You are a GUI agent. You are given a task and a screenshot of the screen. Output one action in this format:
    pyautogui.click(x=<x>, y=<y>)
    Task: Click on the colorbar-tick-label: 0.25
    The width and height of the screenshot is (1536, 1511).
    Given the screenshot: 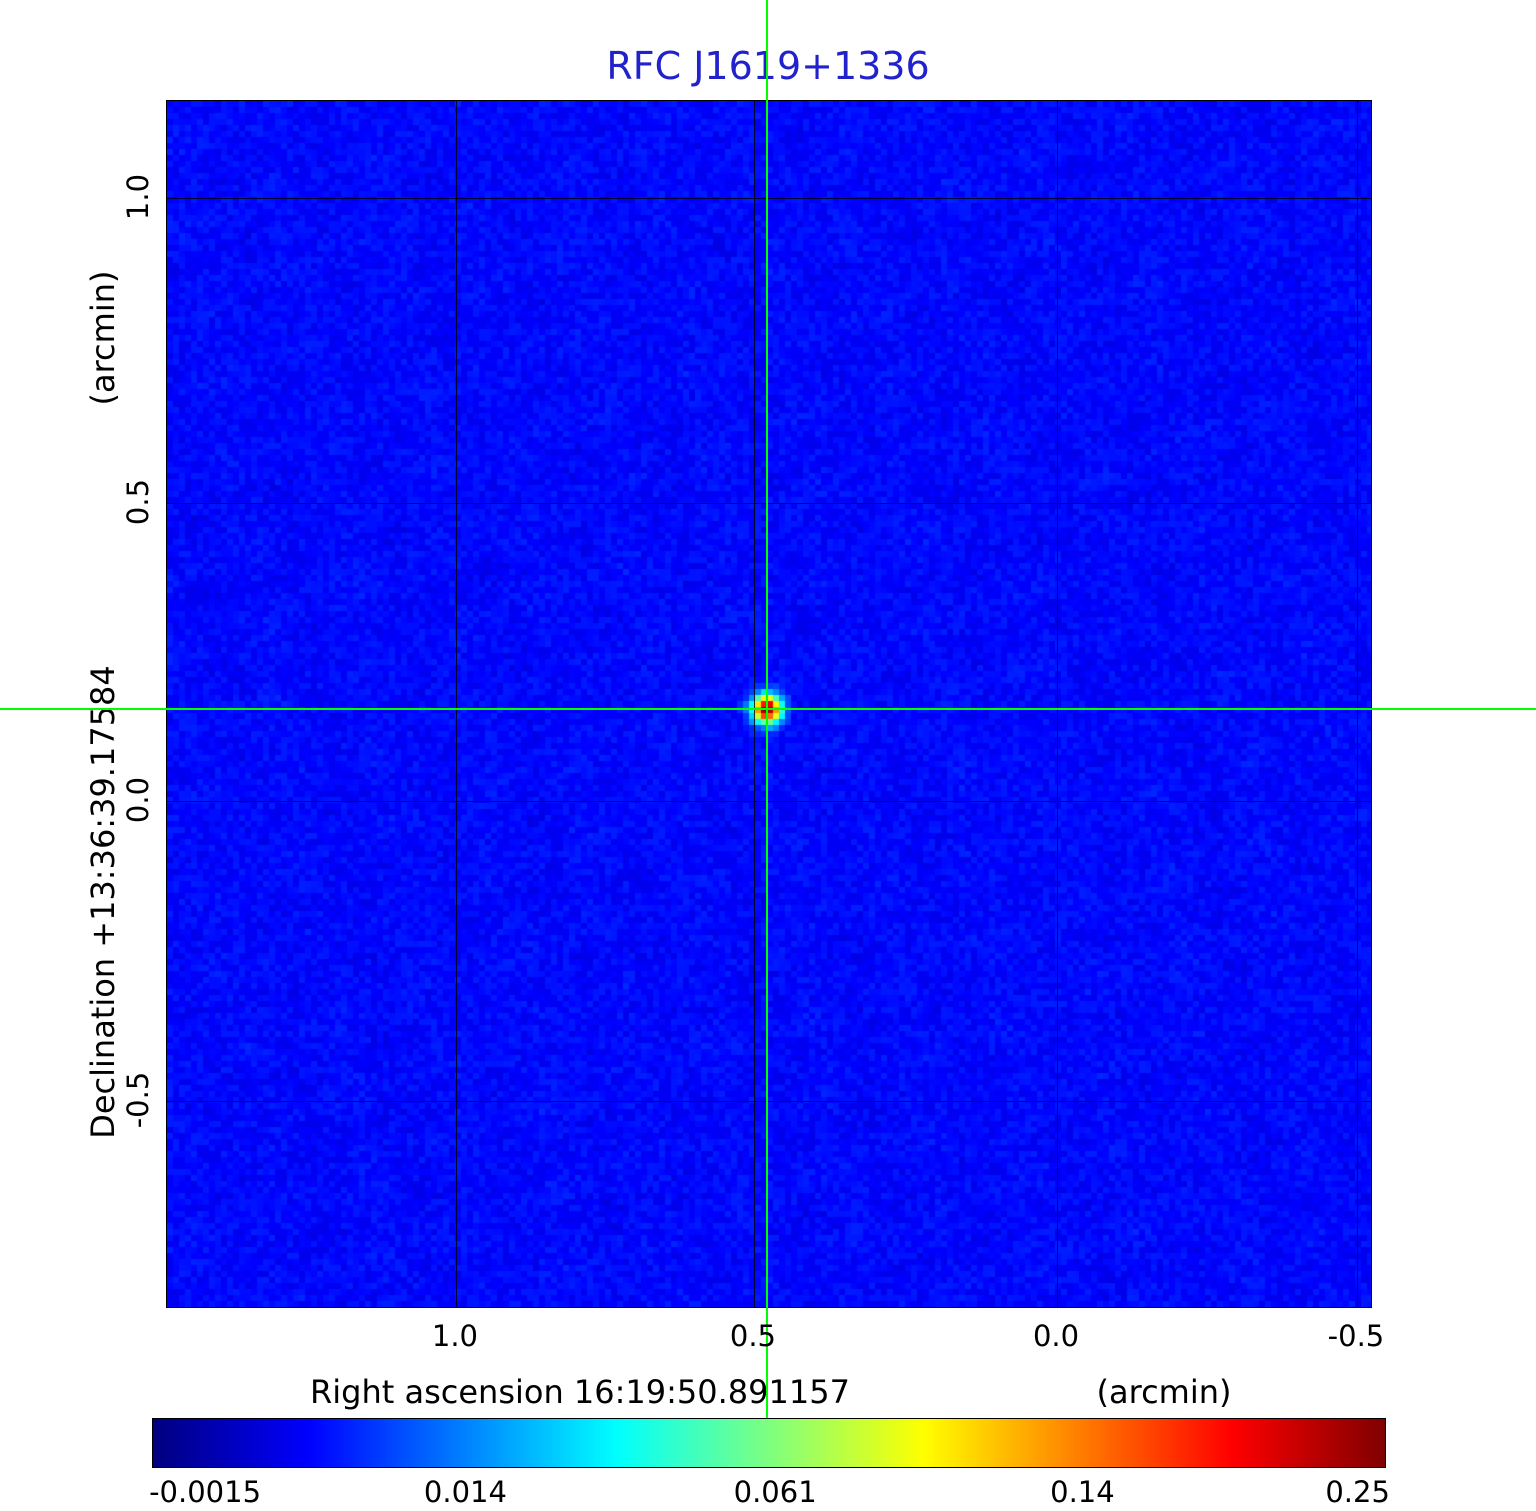 What is the action you would take?
    pyautogui.click(x=1357, y=1492)
    